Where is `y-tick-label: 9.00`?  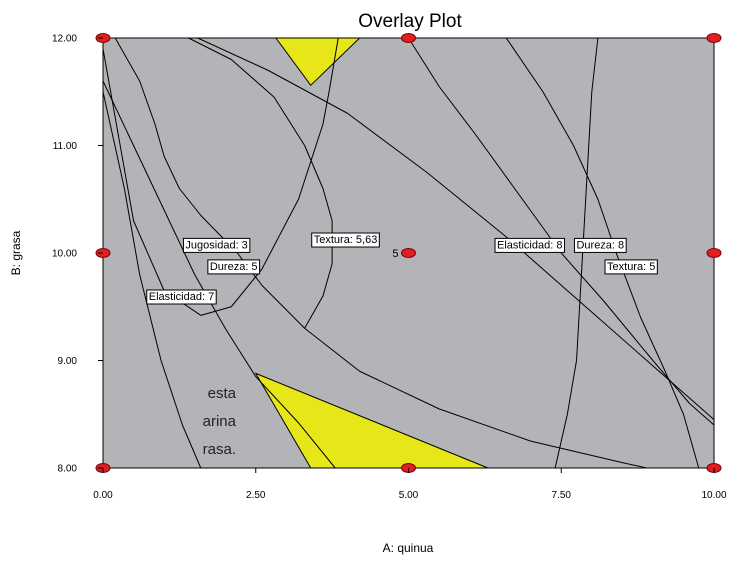 y-tick-label: 9.00 is located at coordinates (68, 361).